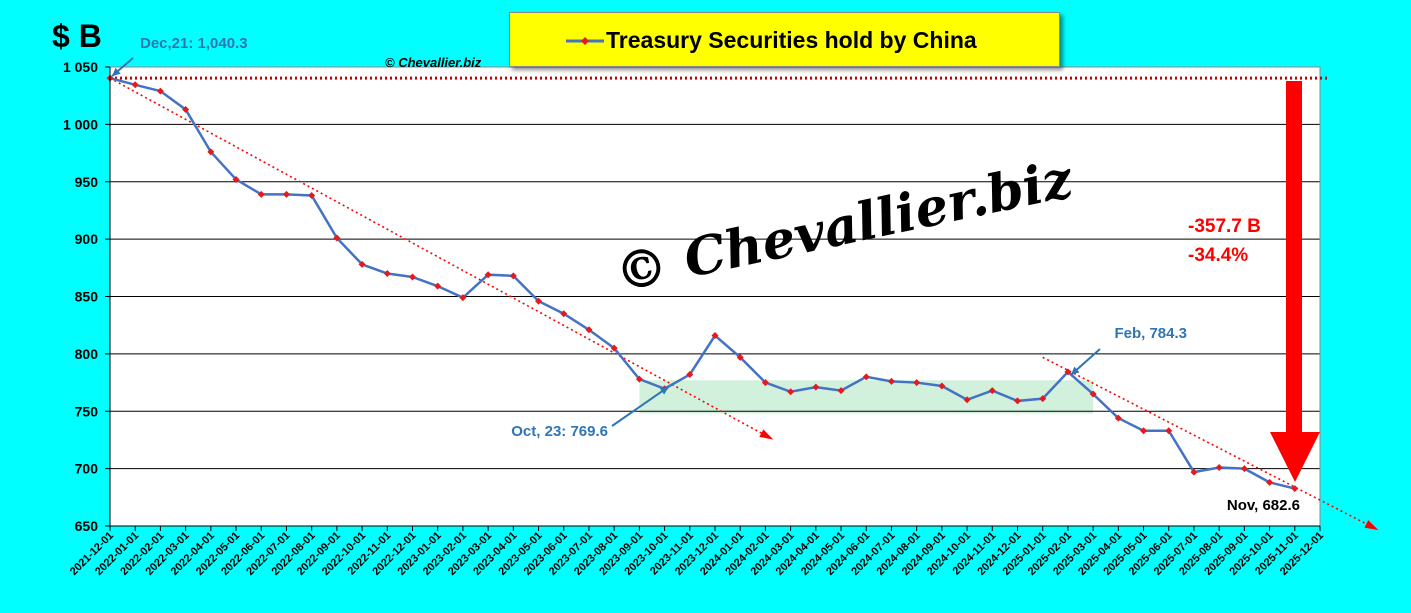  I want to click on annotation-label: Oct, 23: 769.6, so click(559, 431).